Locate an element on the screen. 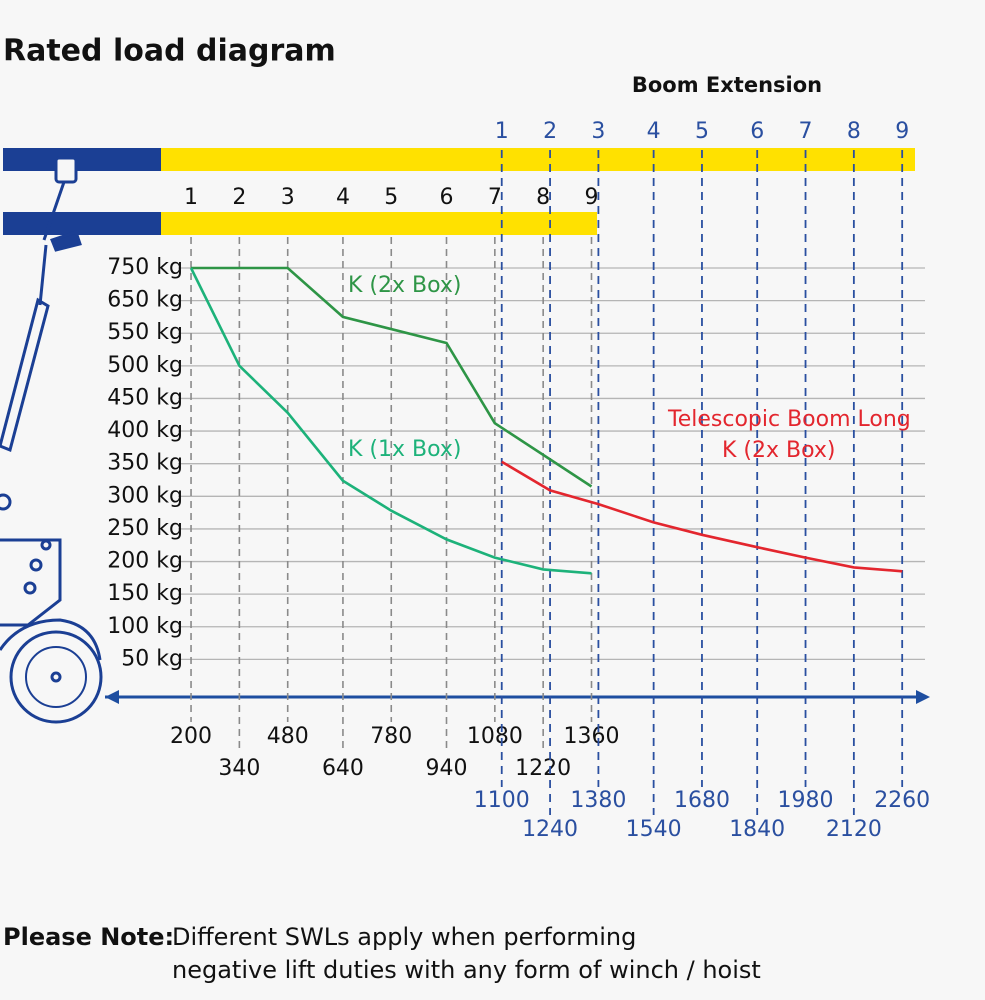 The width and height of the screenshot is (985, 1000). long-boom is located at coordinates (538, 159).